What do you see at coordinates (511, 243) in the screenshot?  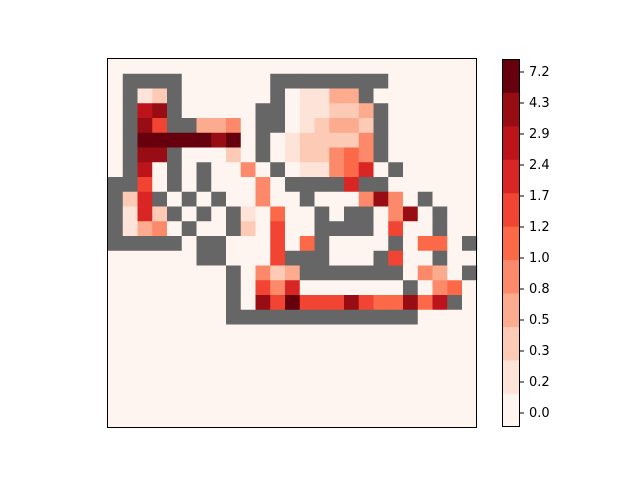 I see `colorbar-frame` at bounding box center [511, 243].